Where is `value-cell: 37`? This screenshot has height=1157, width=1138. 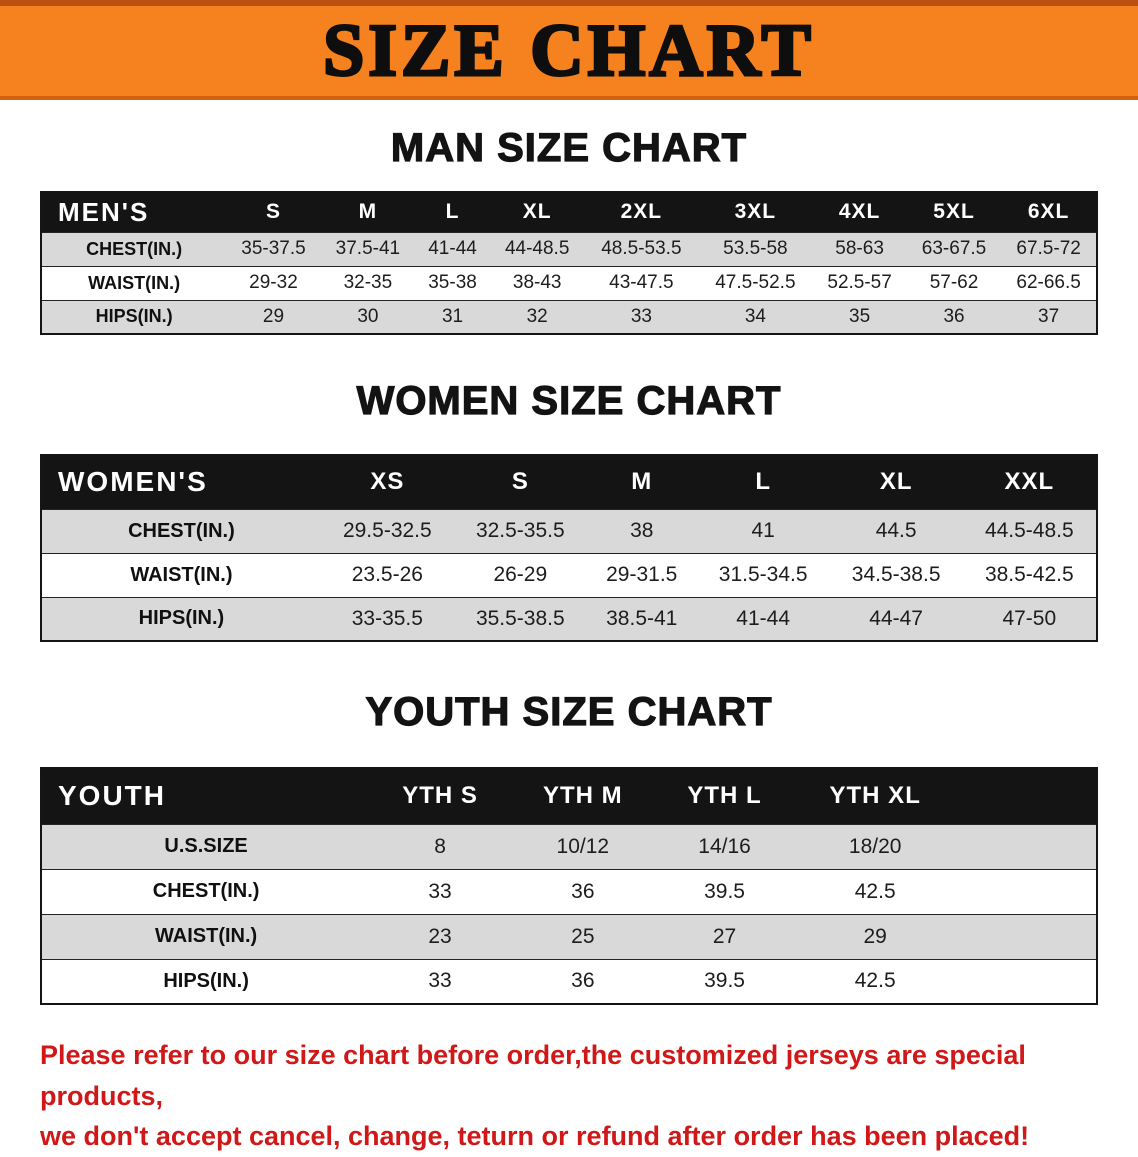
value-cell: 37 is located at coordinates (1049, 316).